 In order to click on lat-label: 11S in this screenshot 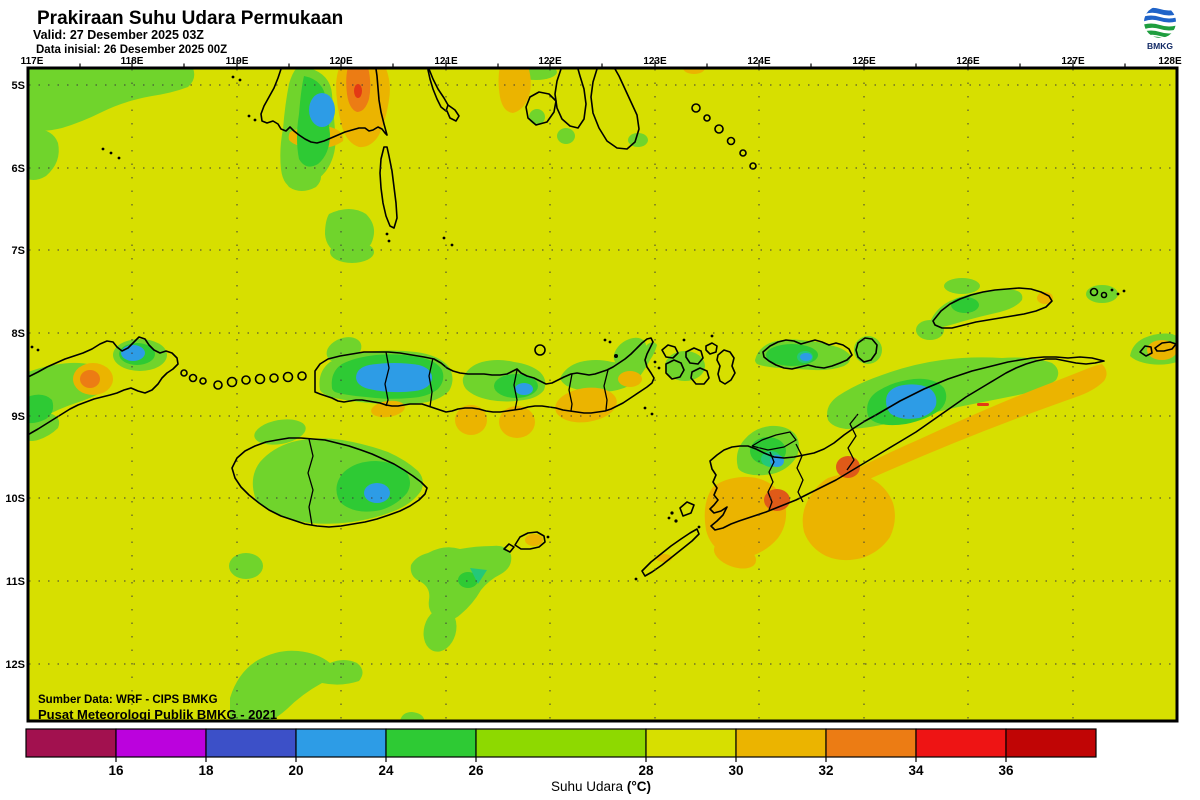, I will do `click(15, 582)`.